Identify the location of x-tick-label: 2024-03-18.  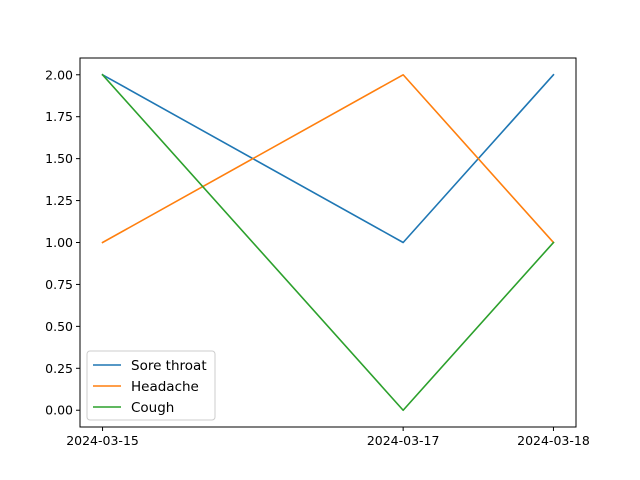
(553, 440).